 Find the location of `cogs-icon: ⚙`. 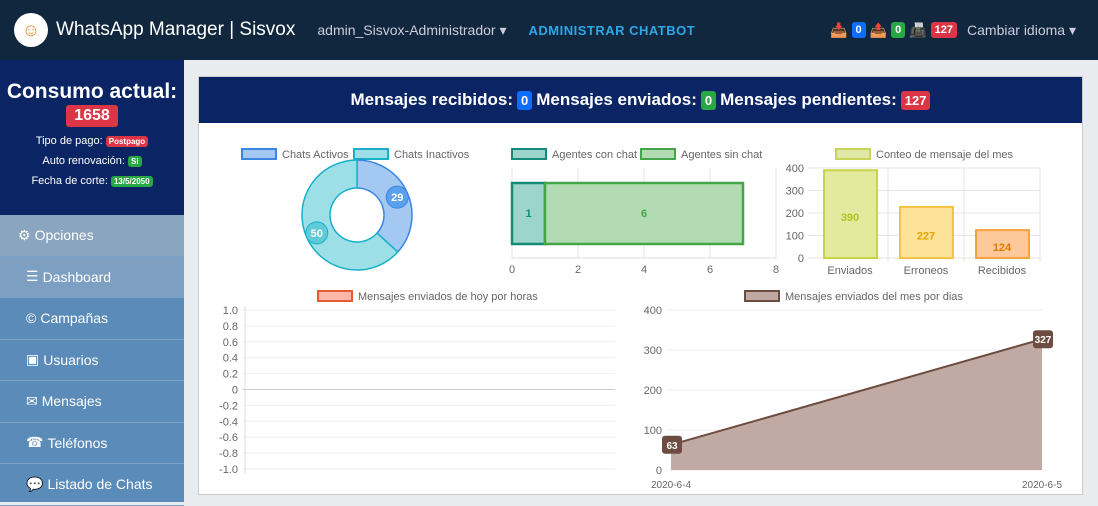

cogs-icon: ⚙ is located at coordinates (24, 234).